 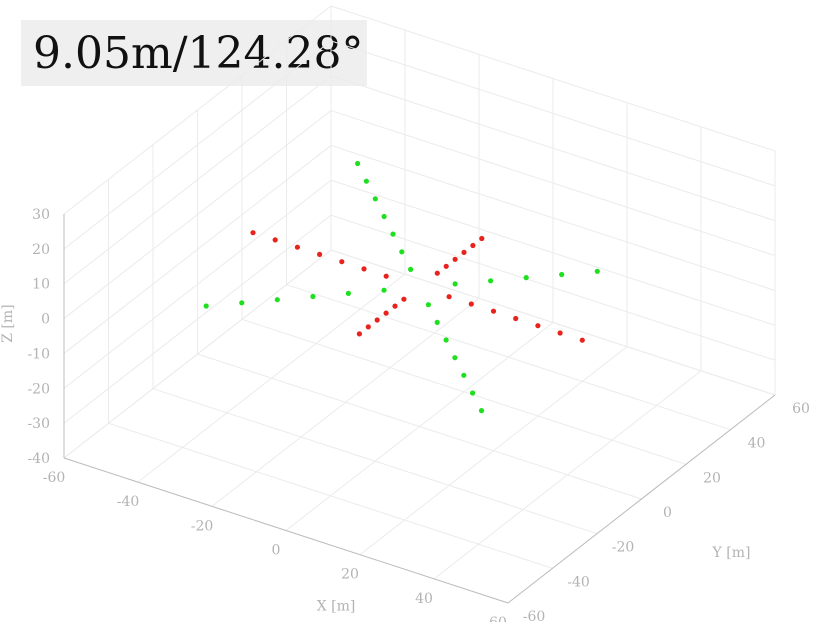 I want to click on z-tick-label: -10, so click(x=38, y=354).